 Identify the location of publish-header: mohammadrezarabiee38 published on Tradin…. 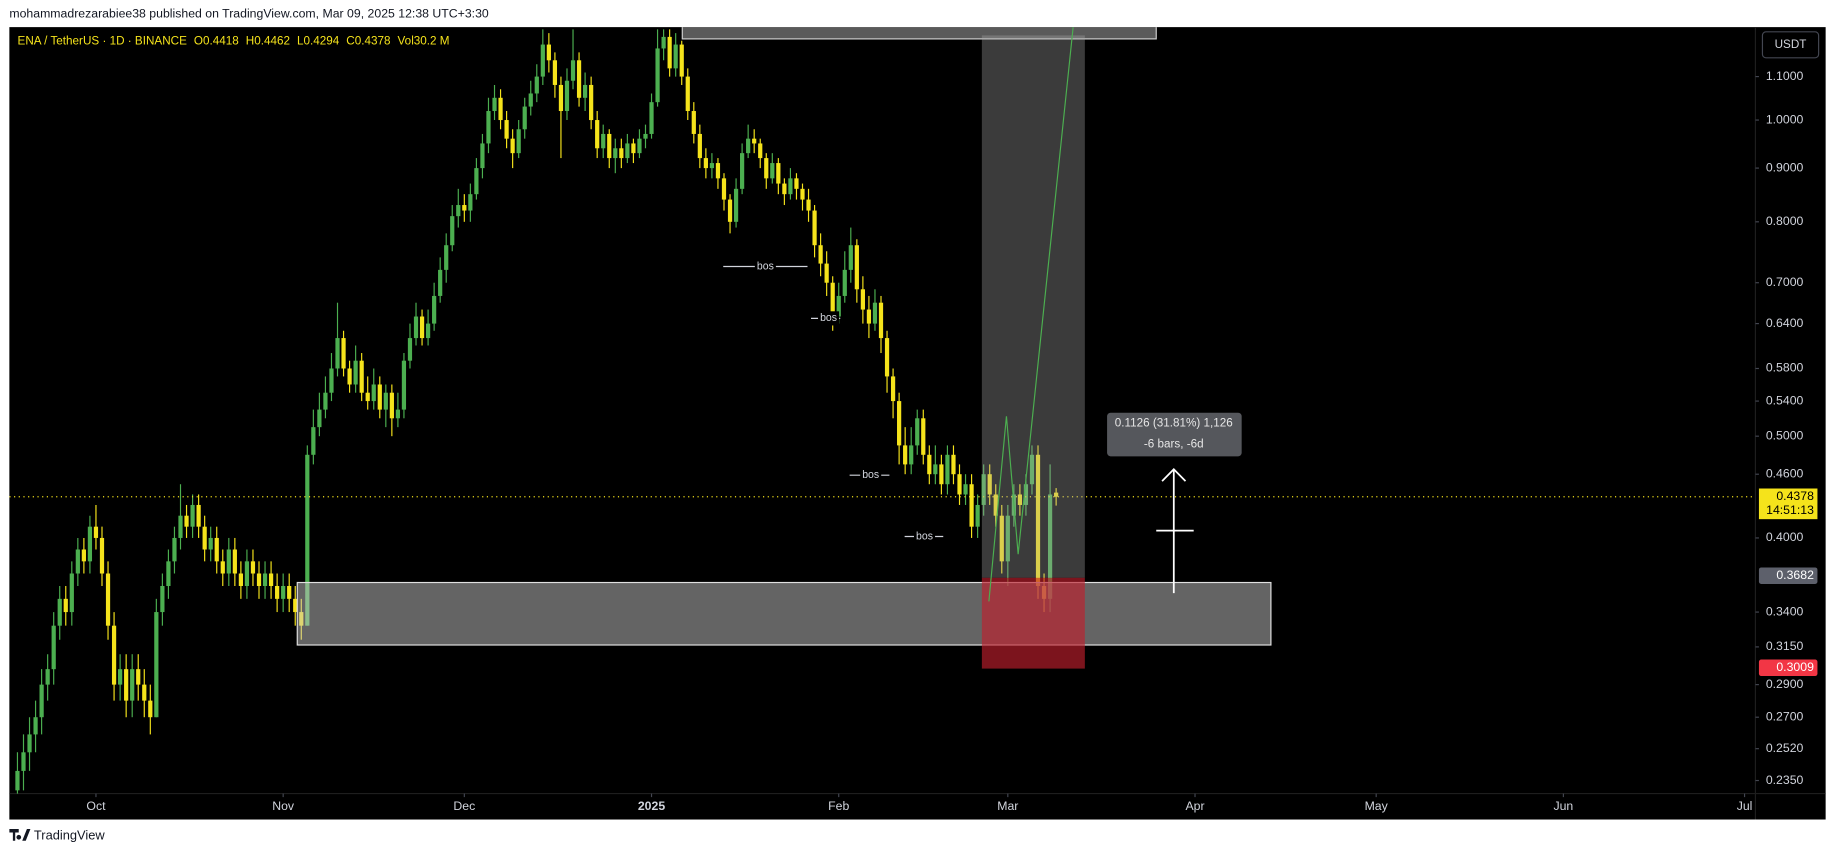
(249, 13).